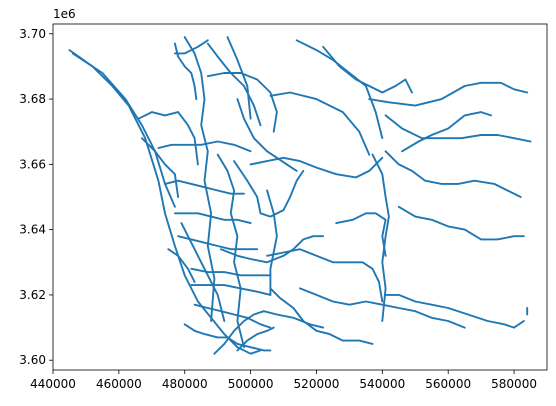  I want to click on y-axis: 3.60 3.62 3.64 3.66 3.68 3.70, so click(36, 197).